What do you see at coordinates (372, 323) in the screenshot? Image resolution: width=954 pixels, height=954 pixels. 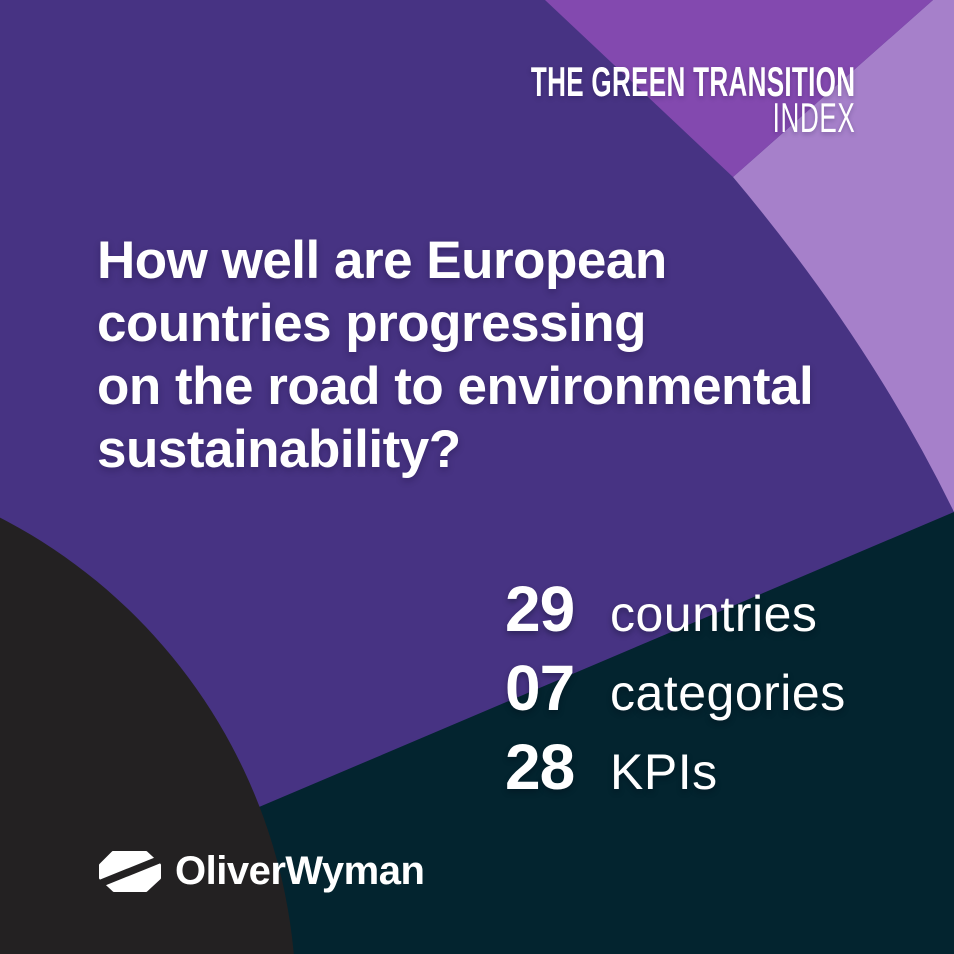 I see `headline-line: countries progressing` at bounding box center [372, 323].